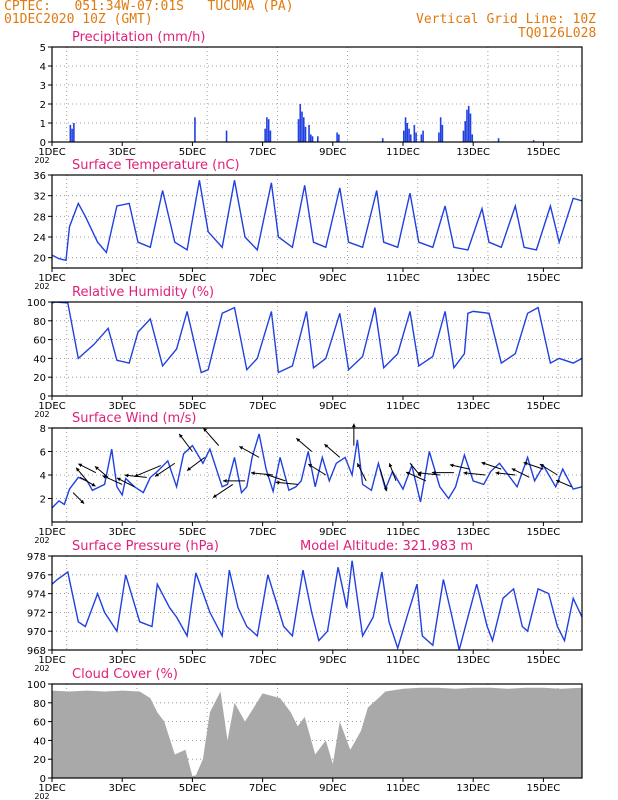 This screenshot has width=618, height=800. I want to click on model-altitude-label: Model Altitude: 321.983 m, so click(386, 546).